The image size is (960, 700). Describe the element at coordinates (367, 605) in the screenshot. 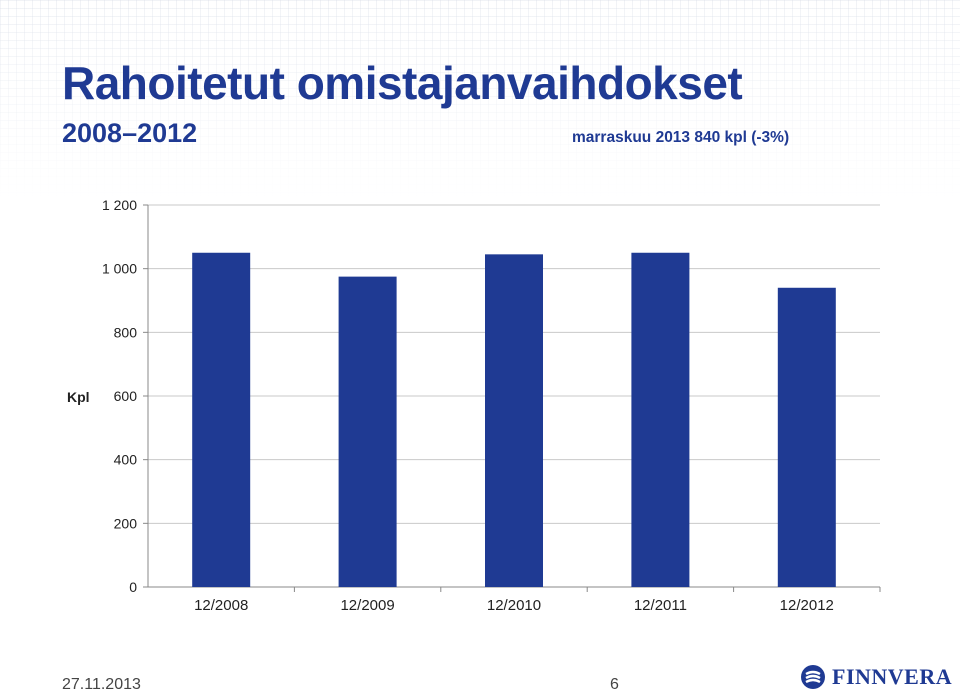

I see `x-tick-label: 12/2009` at that location.